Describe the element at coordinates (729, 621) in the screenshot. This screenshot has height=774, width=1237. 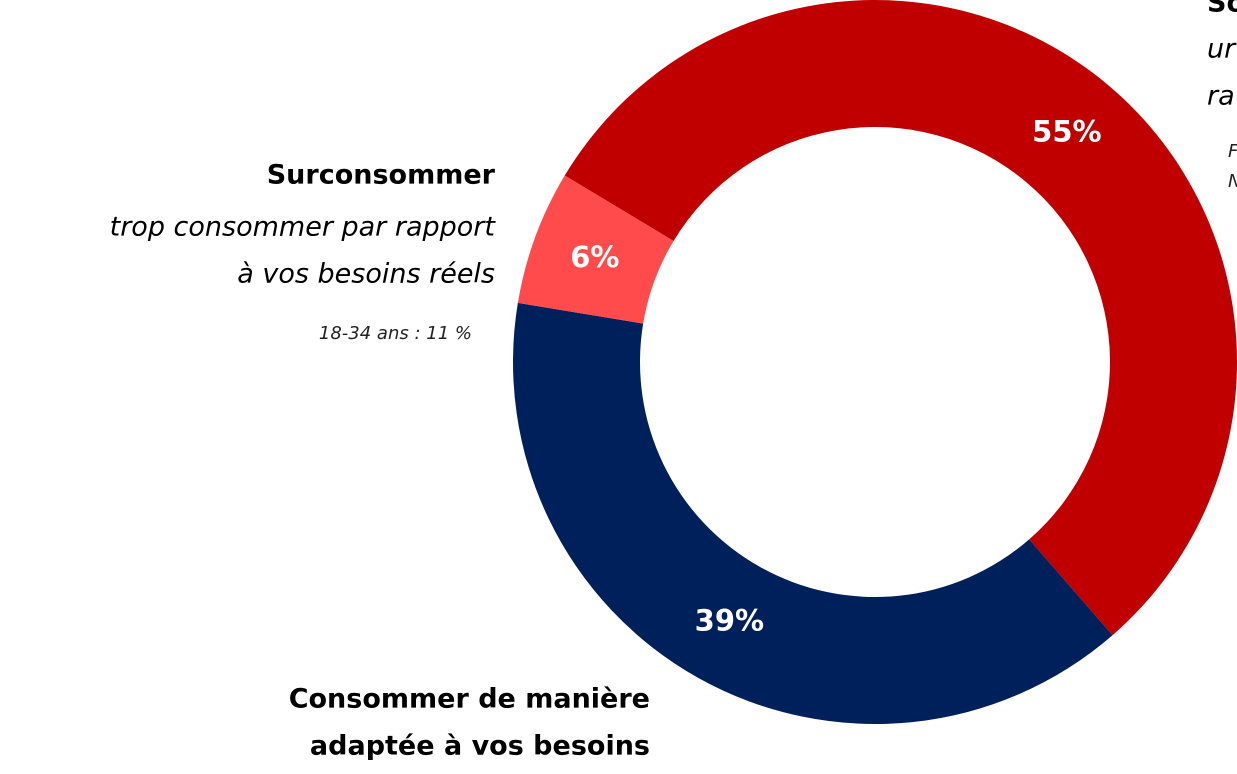
I see `value-label: 39%` at that location.